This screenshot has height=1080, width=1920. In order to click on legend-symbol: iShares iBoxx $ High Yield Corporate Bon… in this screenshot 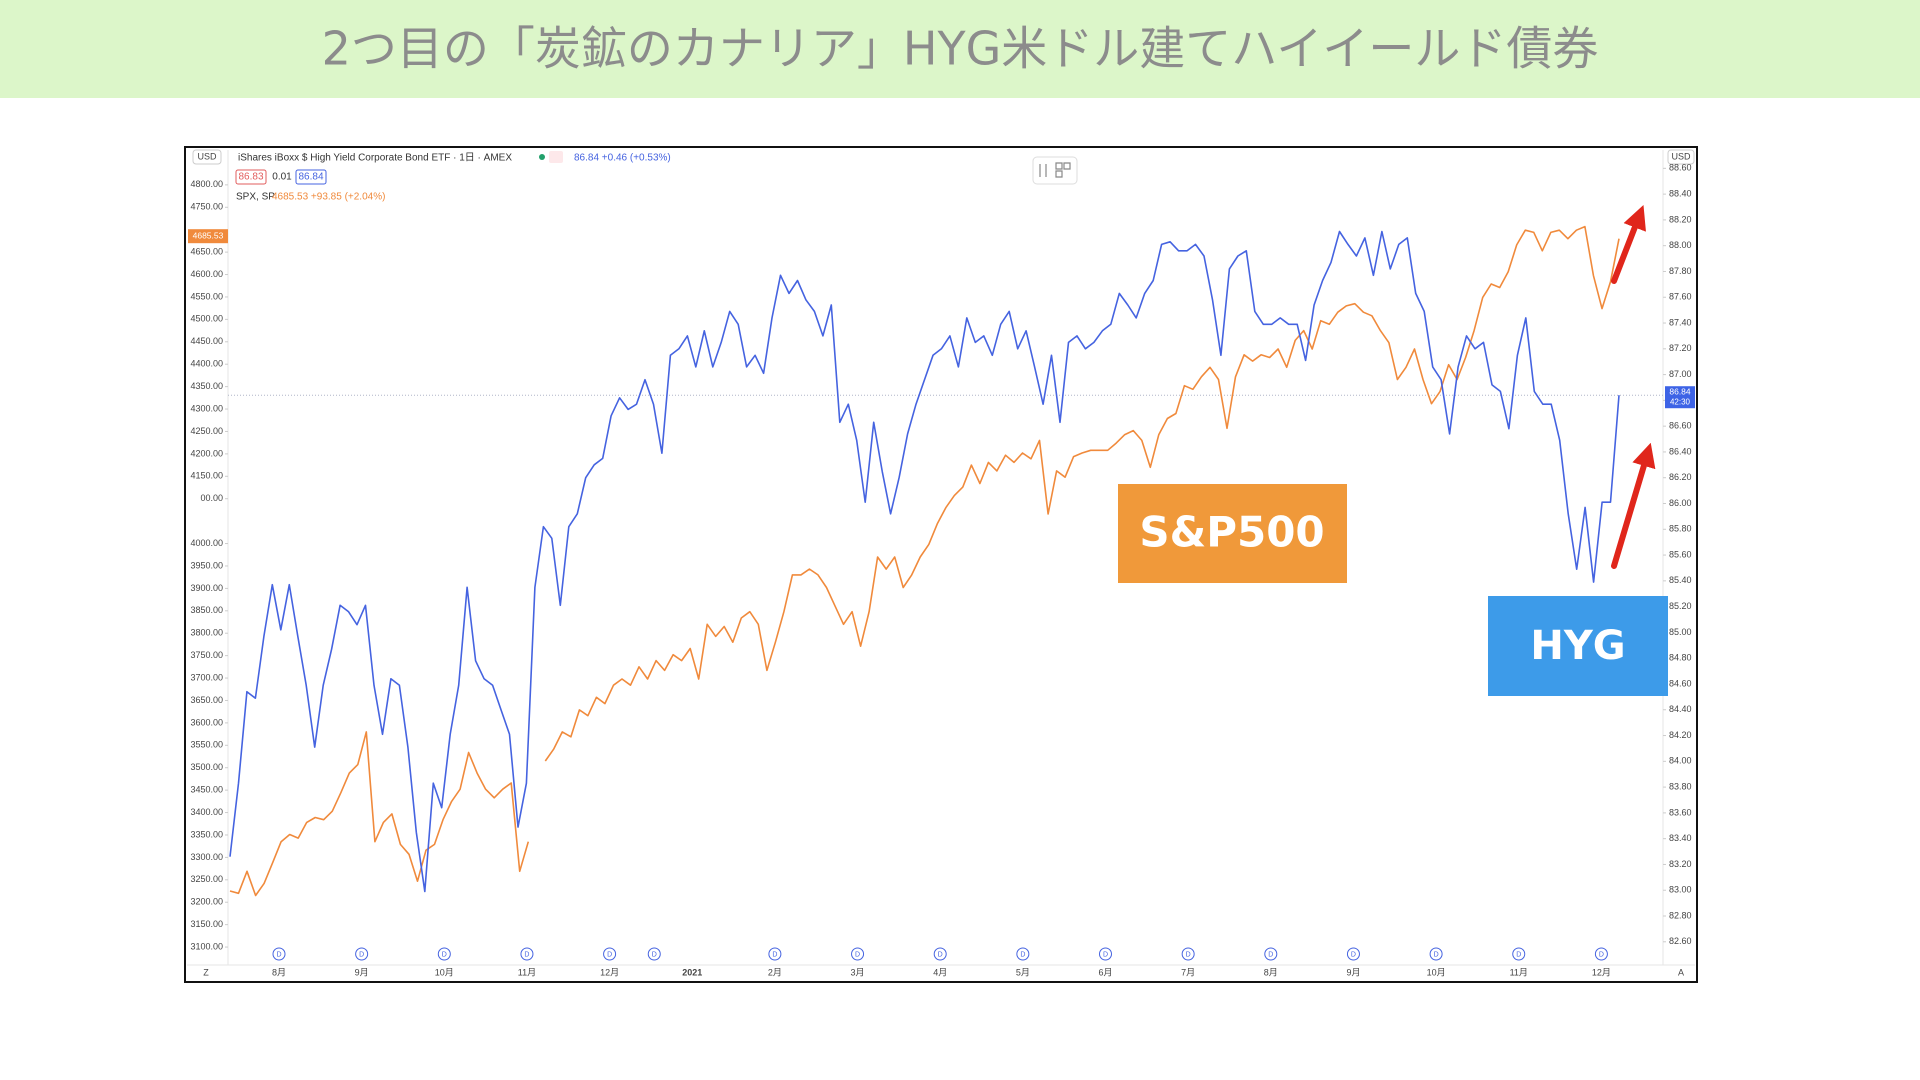, I will do `click(375, 158)`.